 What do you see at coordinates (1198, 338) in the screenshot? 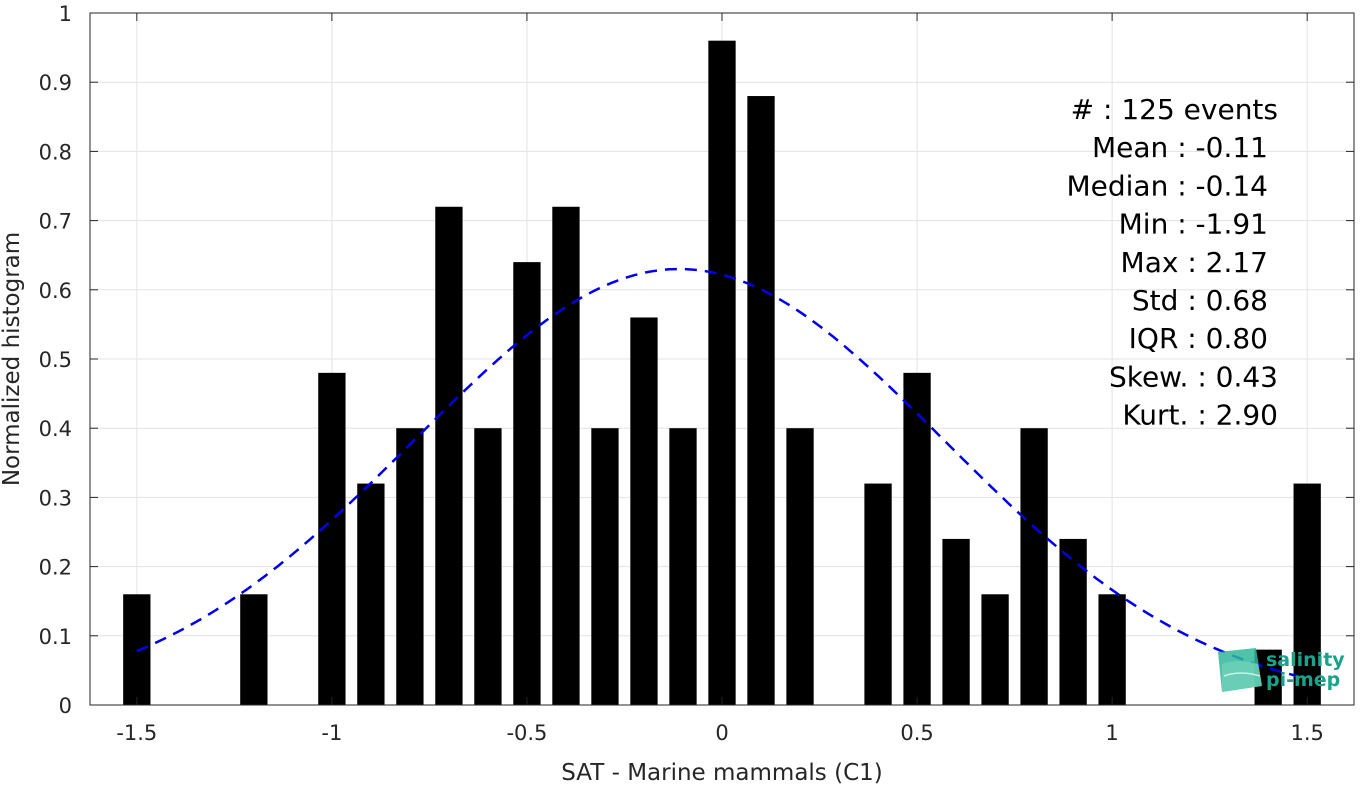
I see `stats-line: IQR : 0.80` at bounding box center [1198, 338].